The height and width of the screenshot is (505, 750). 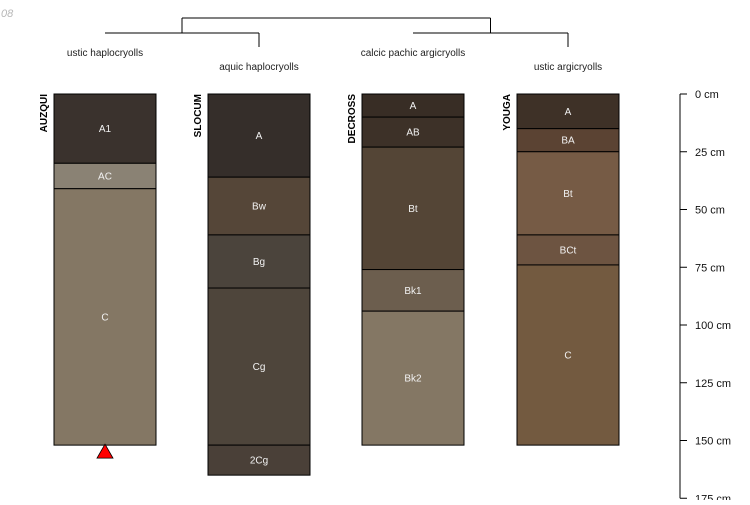 I want to click on horizon-bw, so click(x=259, y=206).